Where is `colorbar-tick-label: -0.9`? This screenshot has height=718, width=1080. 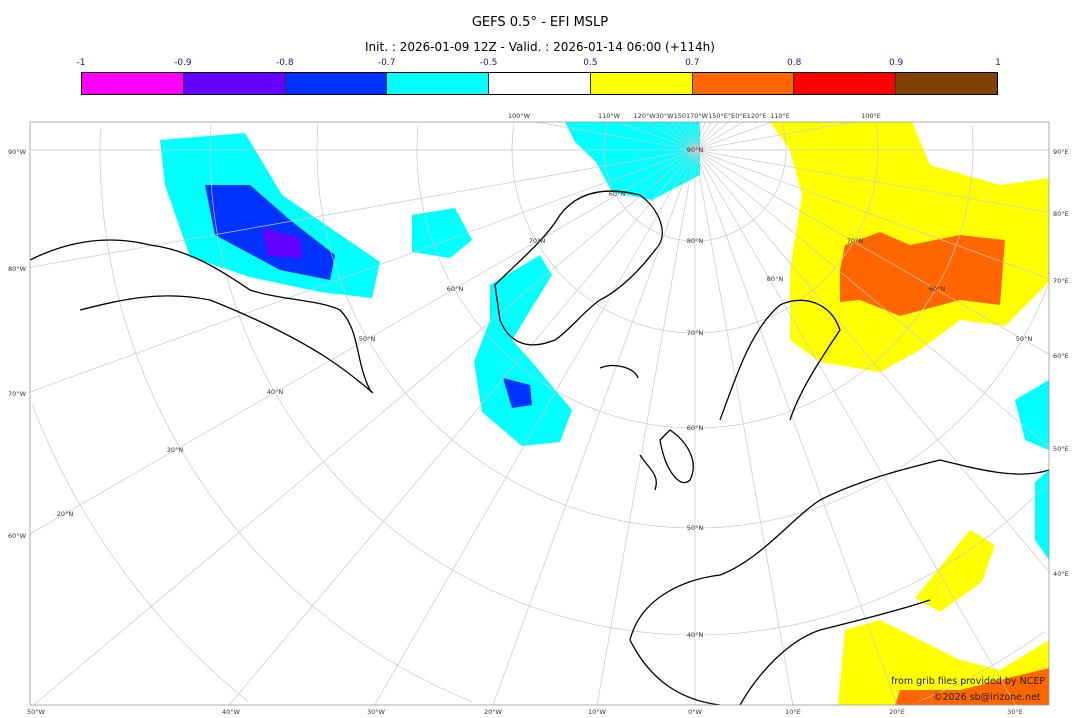
colorbar-tick-label: -0.9 is located at coordinates (183, 63).